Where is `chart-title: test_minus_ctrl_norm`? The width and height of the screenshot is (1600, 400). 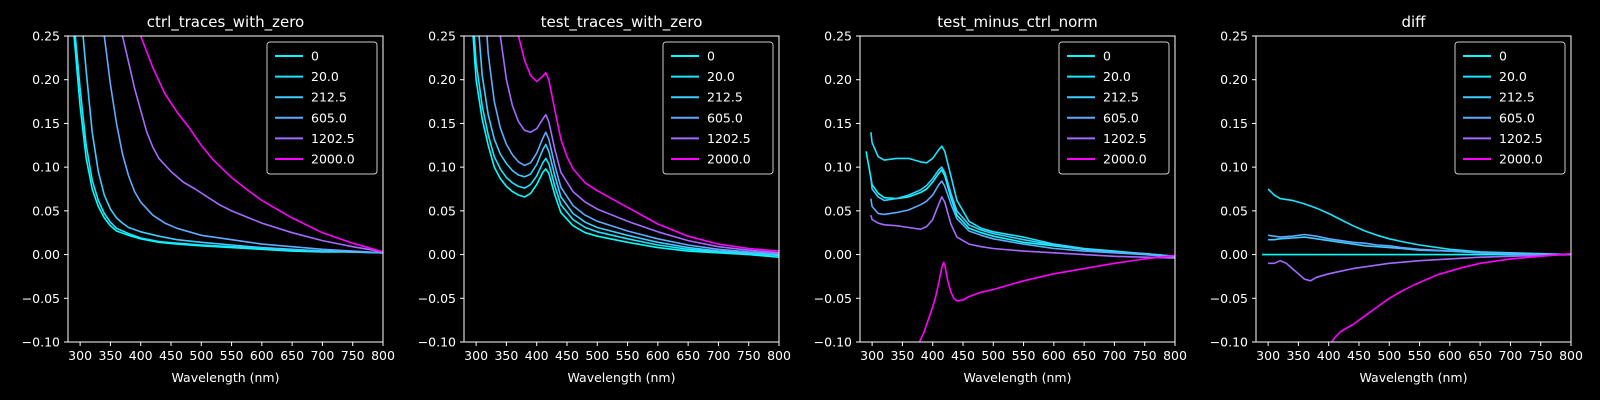 chart-title: test_minus_ctrl_norm is located at coordinates (1017, 22).